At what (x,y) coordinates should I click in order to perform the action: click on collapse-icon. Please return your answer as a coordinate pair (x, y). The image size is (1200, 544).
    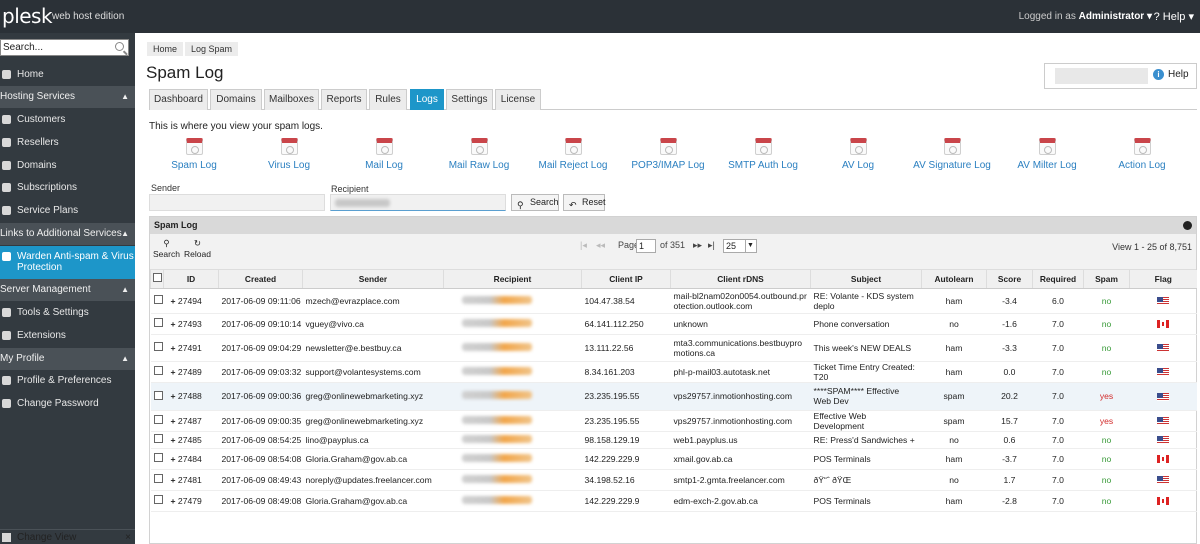
    Looking at the image, I should click on (1187, 225).